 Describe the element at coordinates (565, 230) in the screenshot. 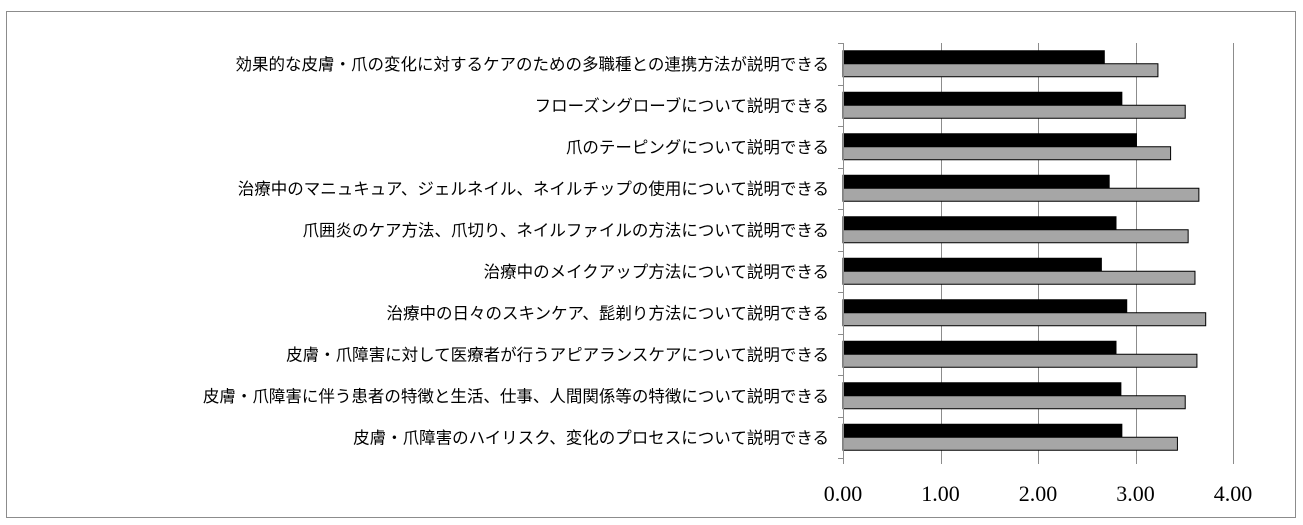

I see `category-label: 爪囲炎のケア方法、爪切り、ネイルファイルの方法について説明できる` at that location.